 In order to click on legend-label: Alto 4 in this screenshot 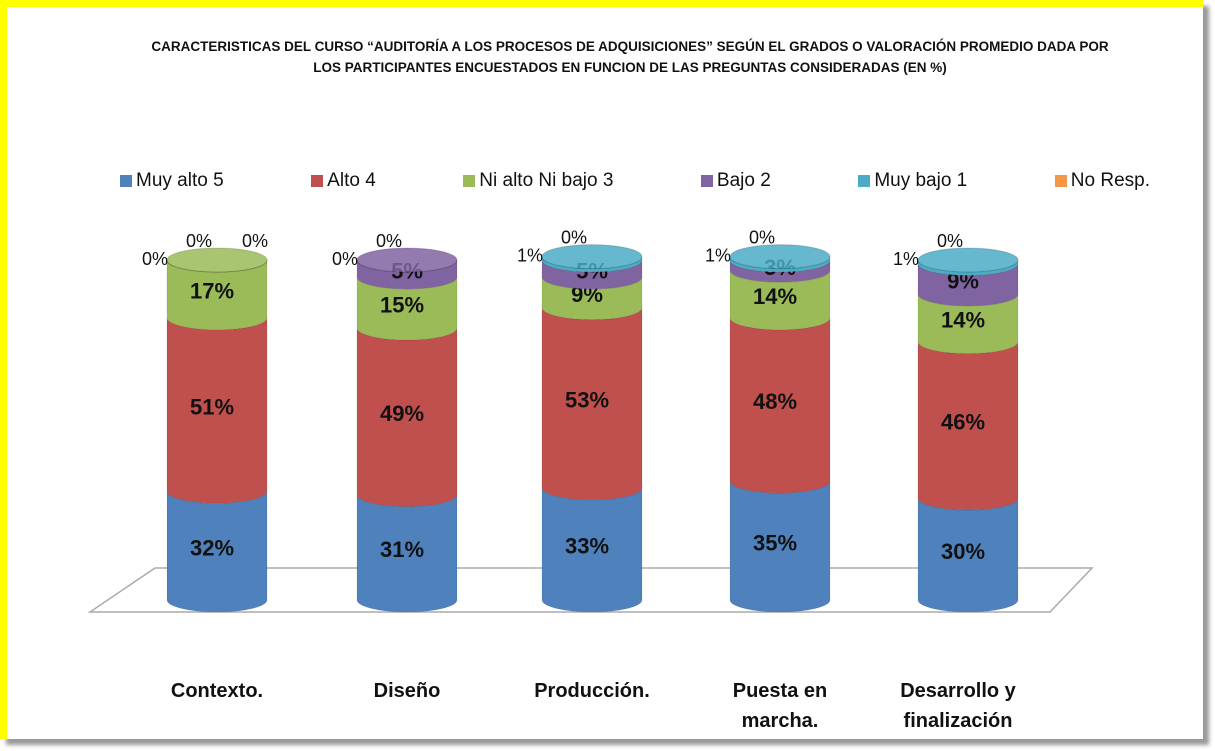, I will do `click(351, 180)`.